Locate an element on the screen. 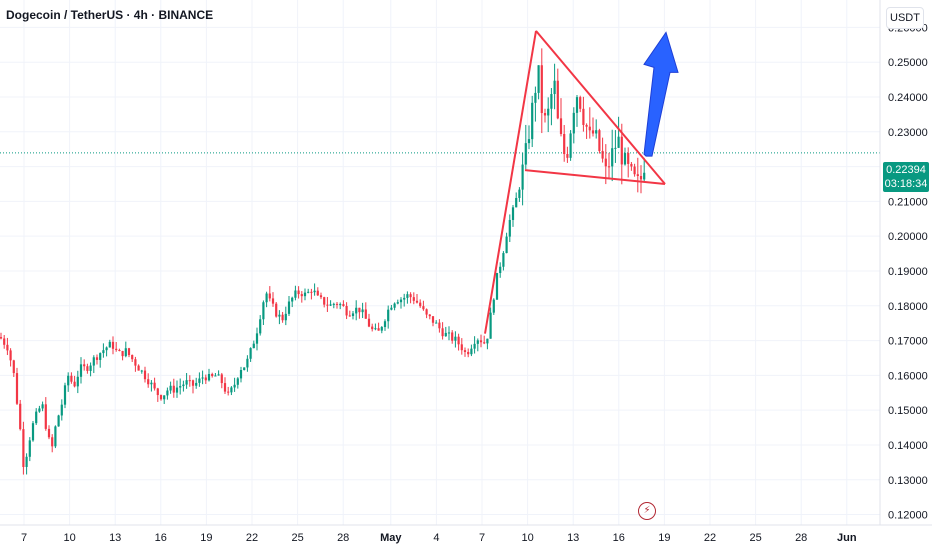 The height and width of the screenshot is (550, 932). price-tick-label: 0.15000 is located at coordinates (908, 411).